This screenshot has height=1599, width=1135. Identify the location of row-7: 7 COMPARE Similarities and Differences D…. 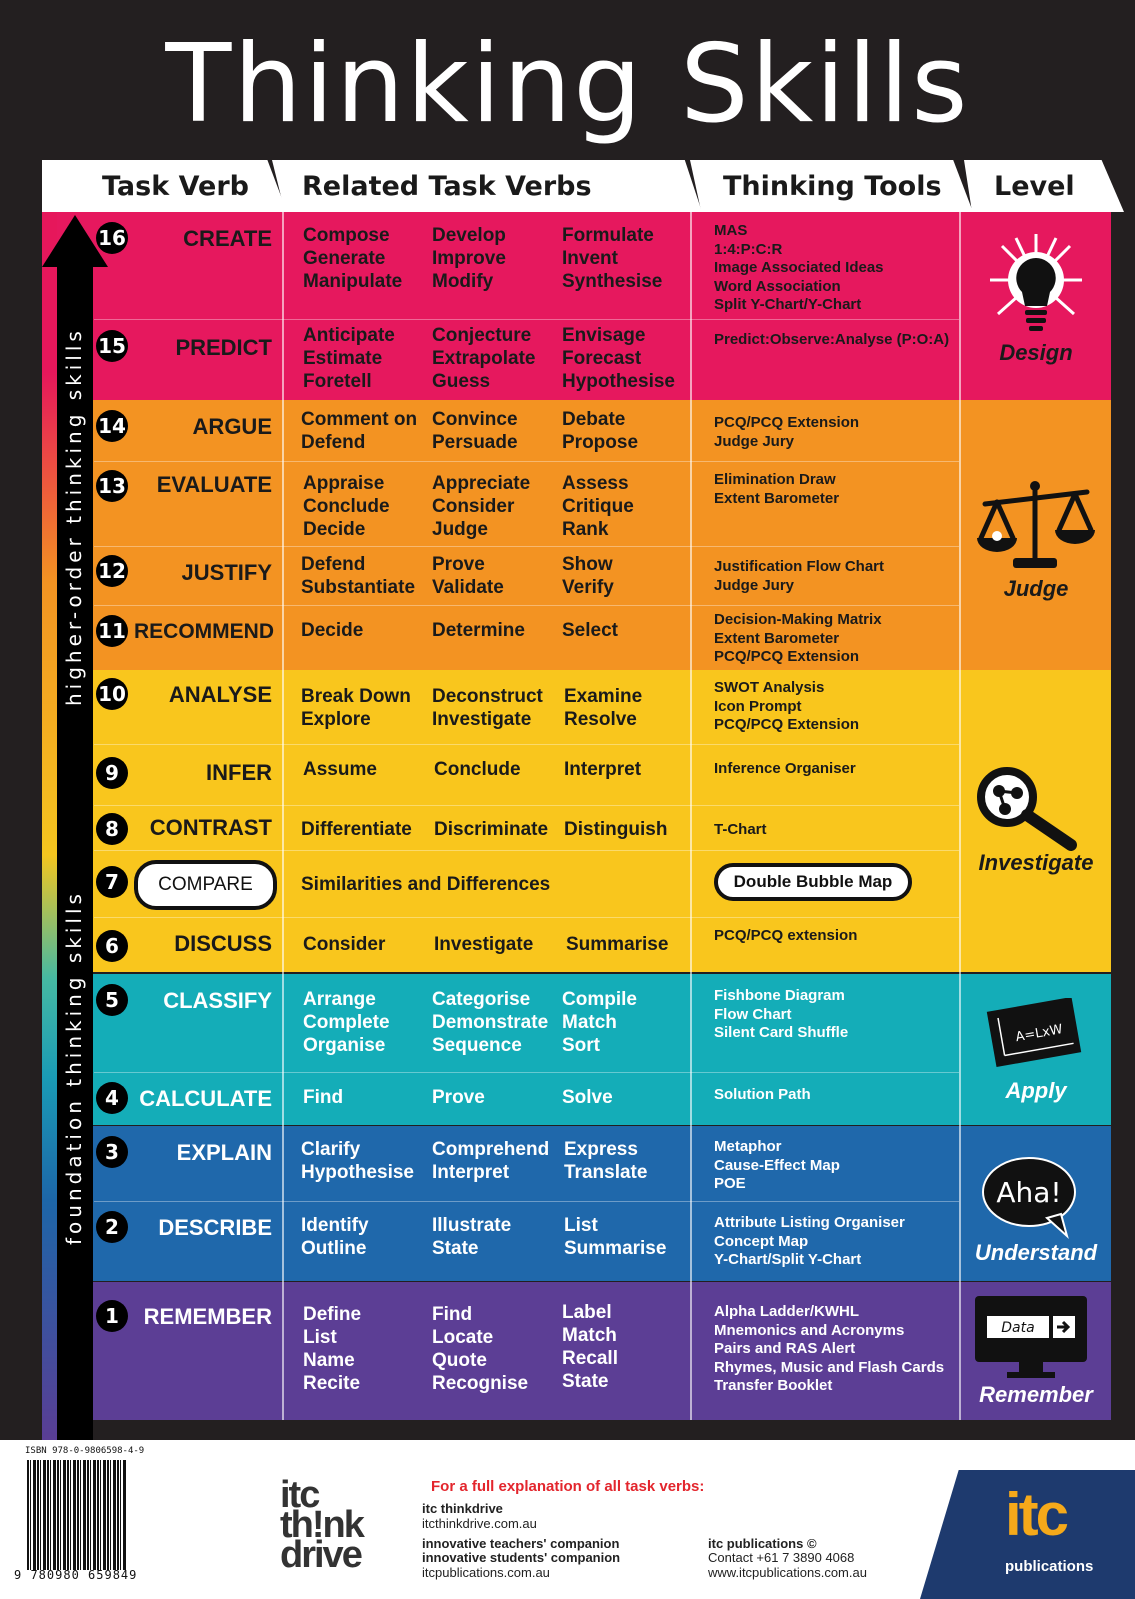
(526, 883).